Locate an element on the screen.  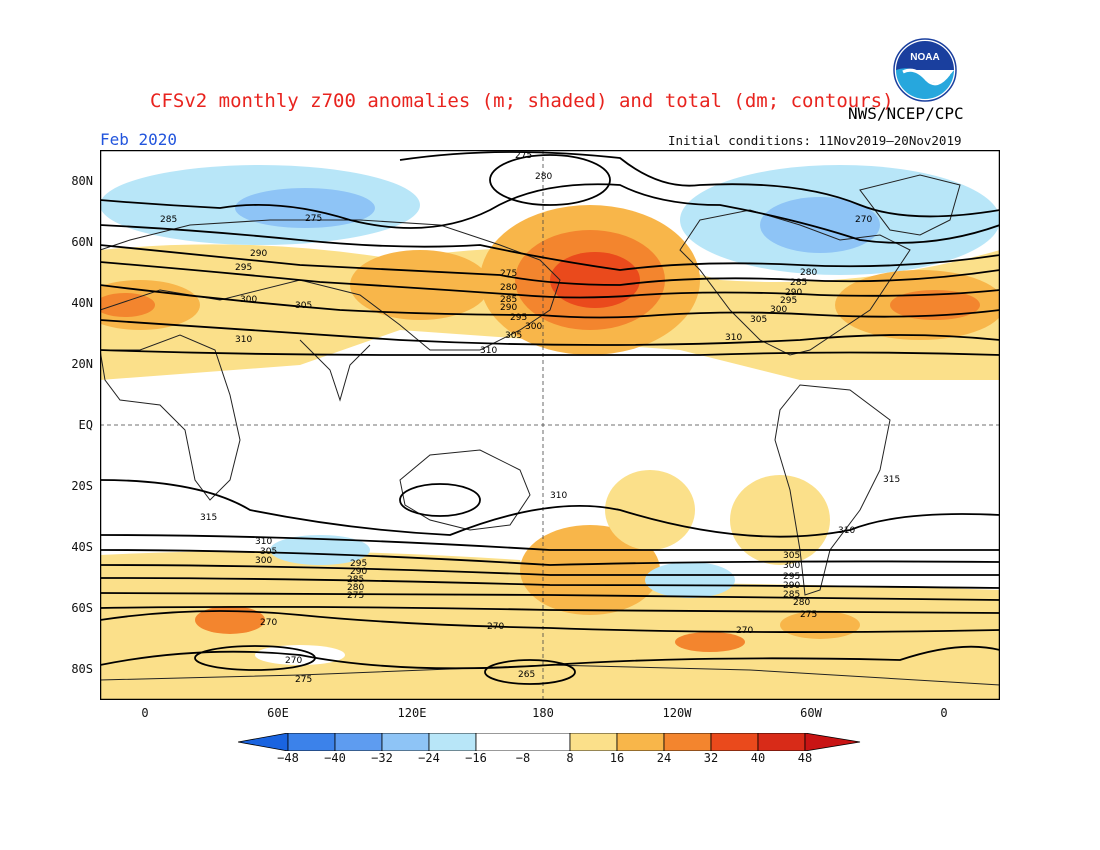
pos-anomaly-asia is located at coordinates (420, 285).